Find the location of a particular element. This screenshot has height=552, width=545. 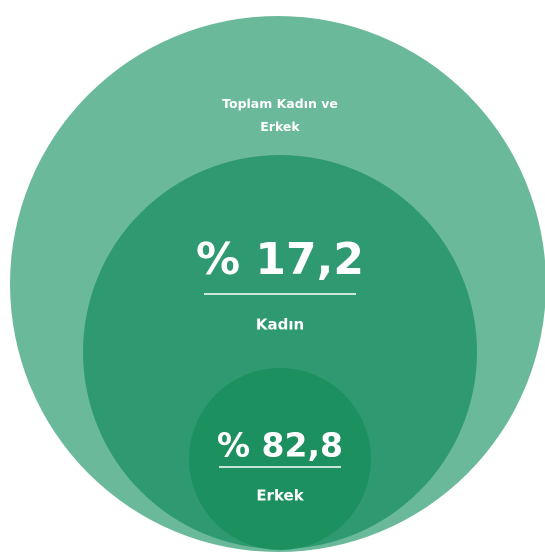

circle is located at coordinates (280, 459).